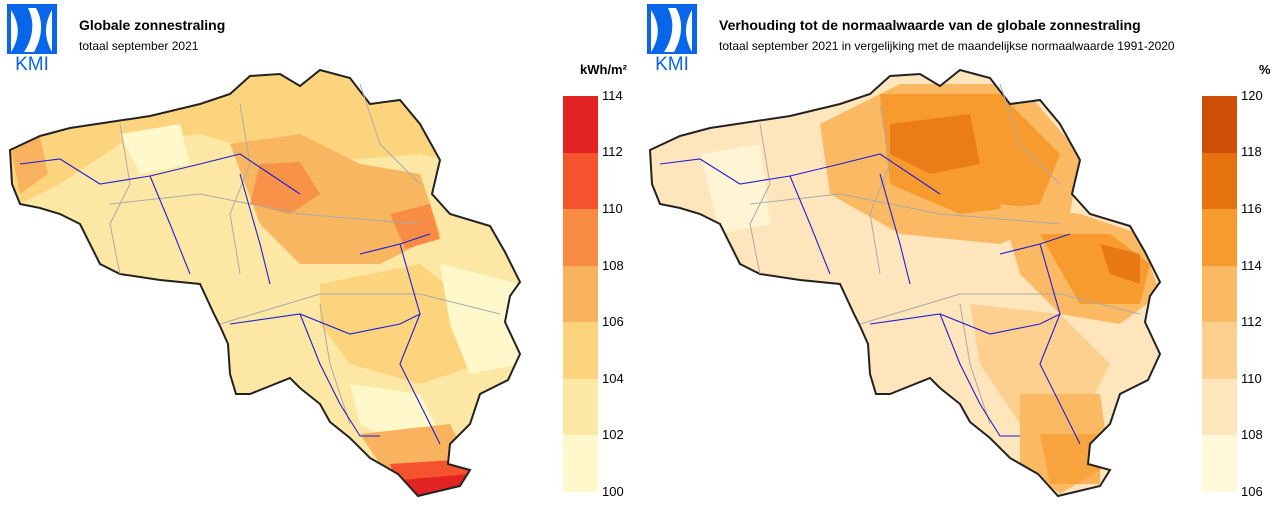  What do you see at coordinates (613, 434) in the screenshot?
I see `legend-tick: 102` at bounding box center [613, 434].